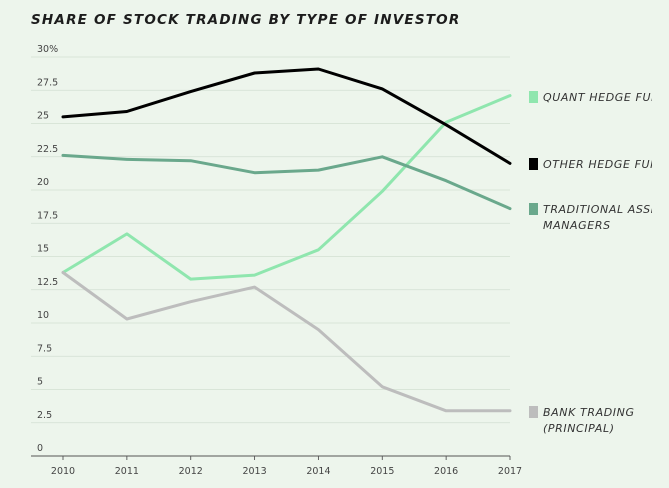  Describe the element at coordinates (589, 412) in the screenshot. I see `legend-label-bank-trading-principal: BANK TRADING` at that location.